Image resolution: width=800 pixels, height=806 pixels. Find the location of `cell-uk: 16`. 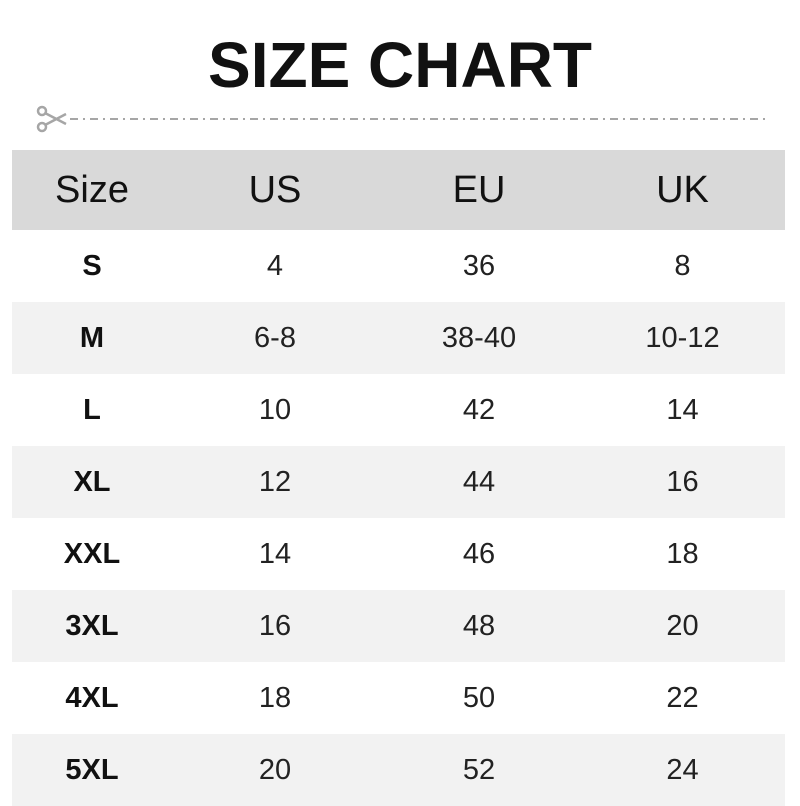

cell-uk: 16 is located at coordinates (682, 482).